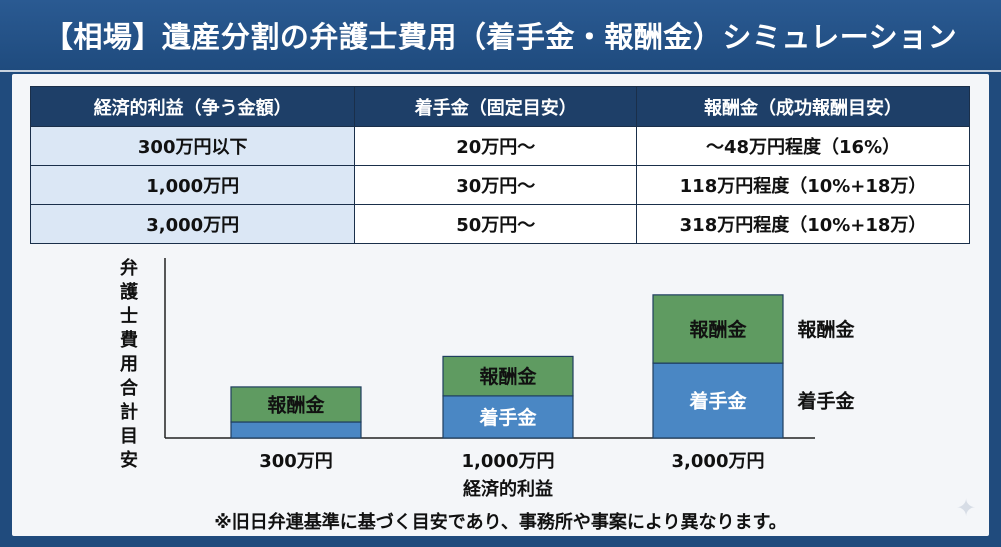 This screenshot has width=1001, height=547. I want to click on y-axis-label-char: 計, so click(129, 412).